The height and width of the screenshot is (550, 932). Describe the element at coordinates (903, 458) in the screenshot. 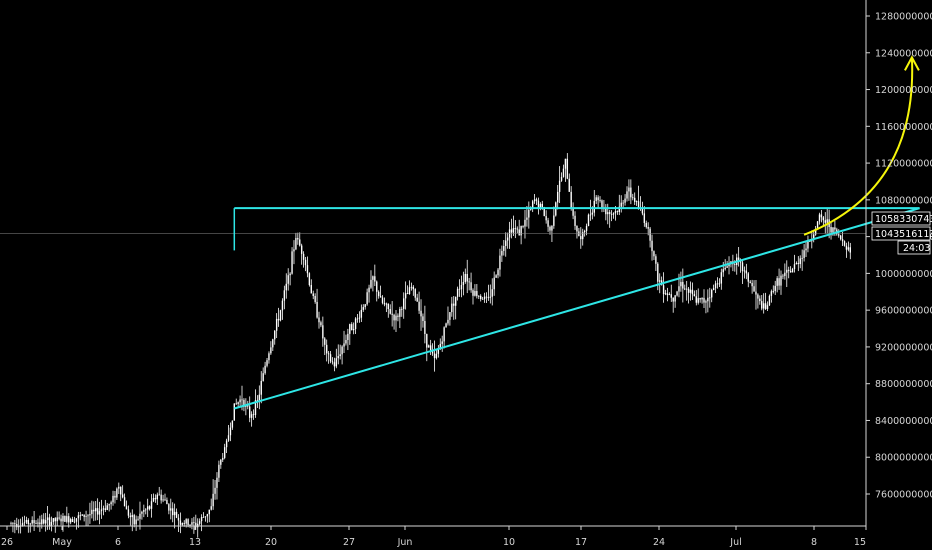

I see `y-tick-label: 80000000000` at that location.